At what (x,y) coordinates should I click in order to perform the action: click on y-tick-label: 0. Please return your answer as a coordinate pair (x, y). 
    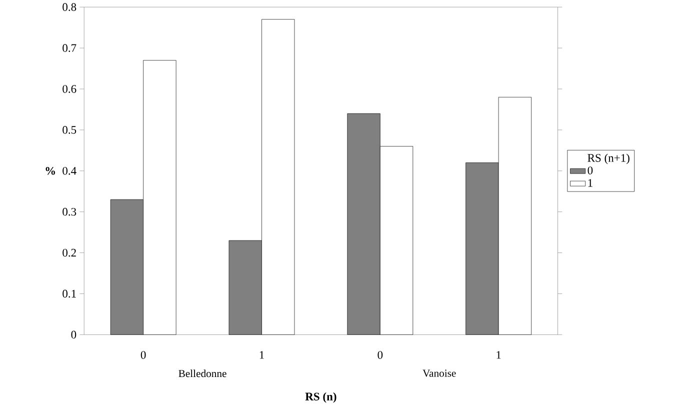
    Looking at the image, I should click on (73, 334).